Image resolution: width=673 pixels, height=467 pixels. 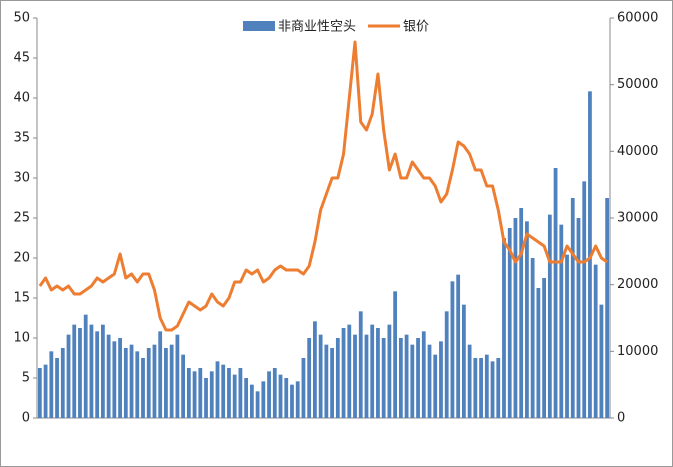 I want to click on y-tick-label: 15, so click(x=21, y=298).